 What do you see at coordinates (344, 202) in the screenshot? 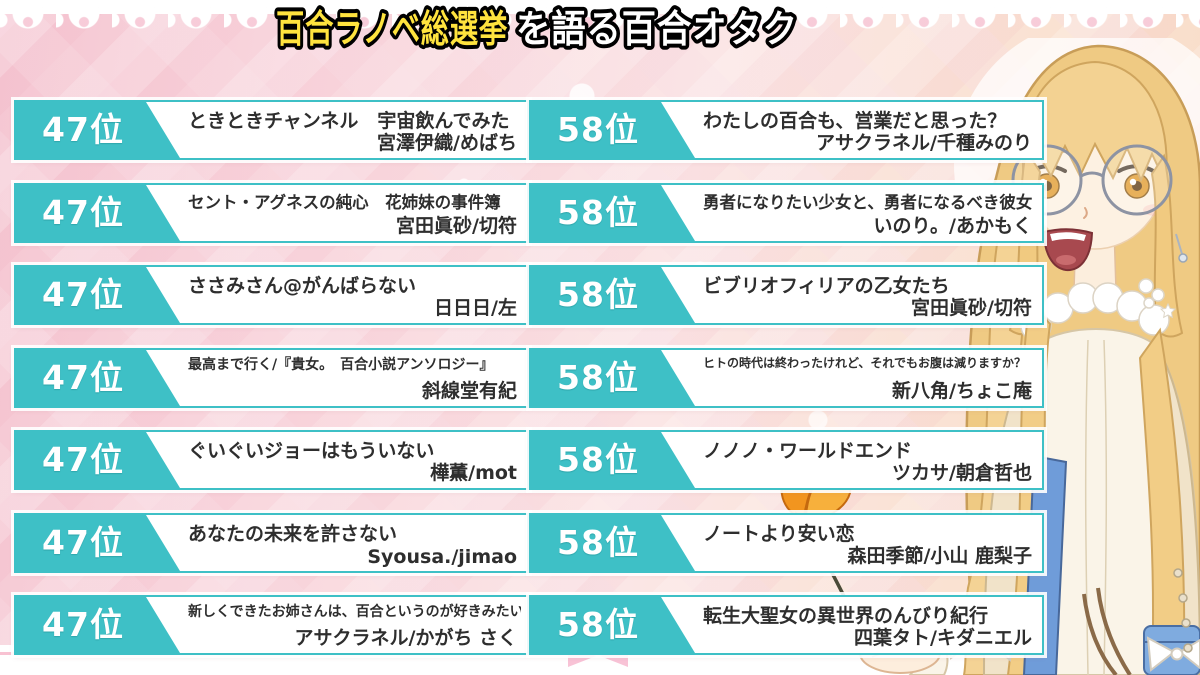
I see `book-title: セント・アグネスの純心 花姉妹の事件簿` at bounding box center [344, 202].